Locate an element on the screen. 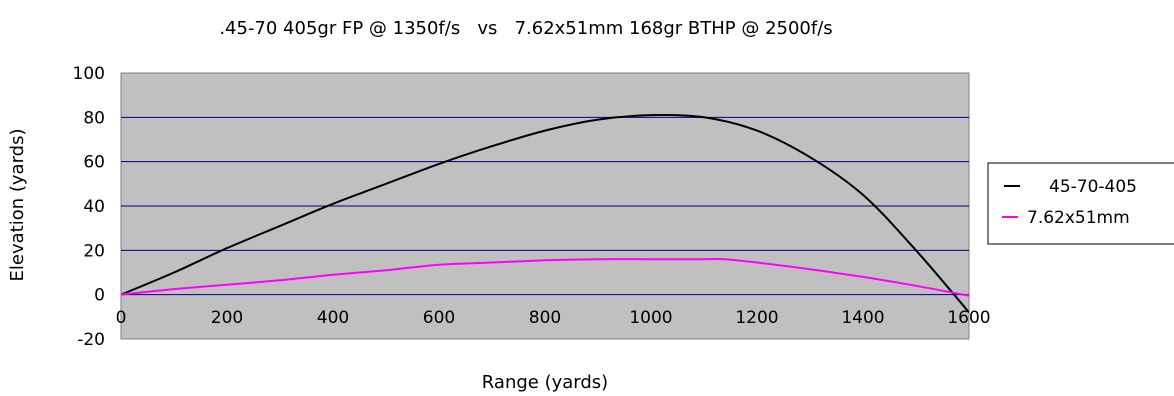 The height and width of the screenshot is (396, 1174). x-tick-labels: 0 200 400 600 800 1000 1200 1400 1600 is located at coordinates (553, 318).